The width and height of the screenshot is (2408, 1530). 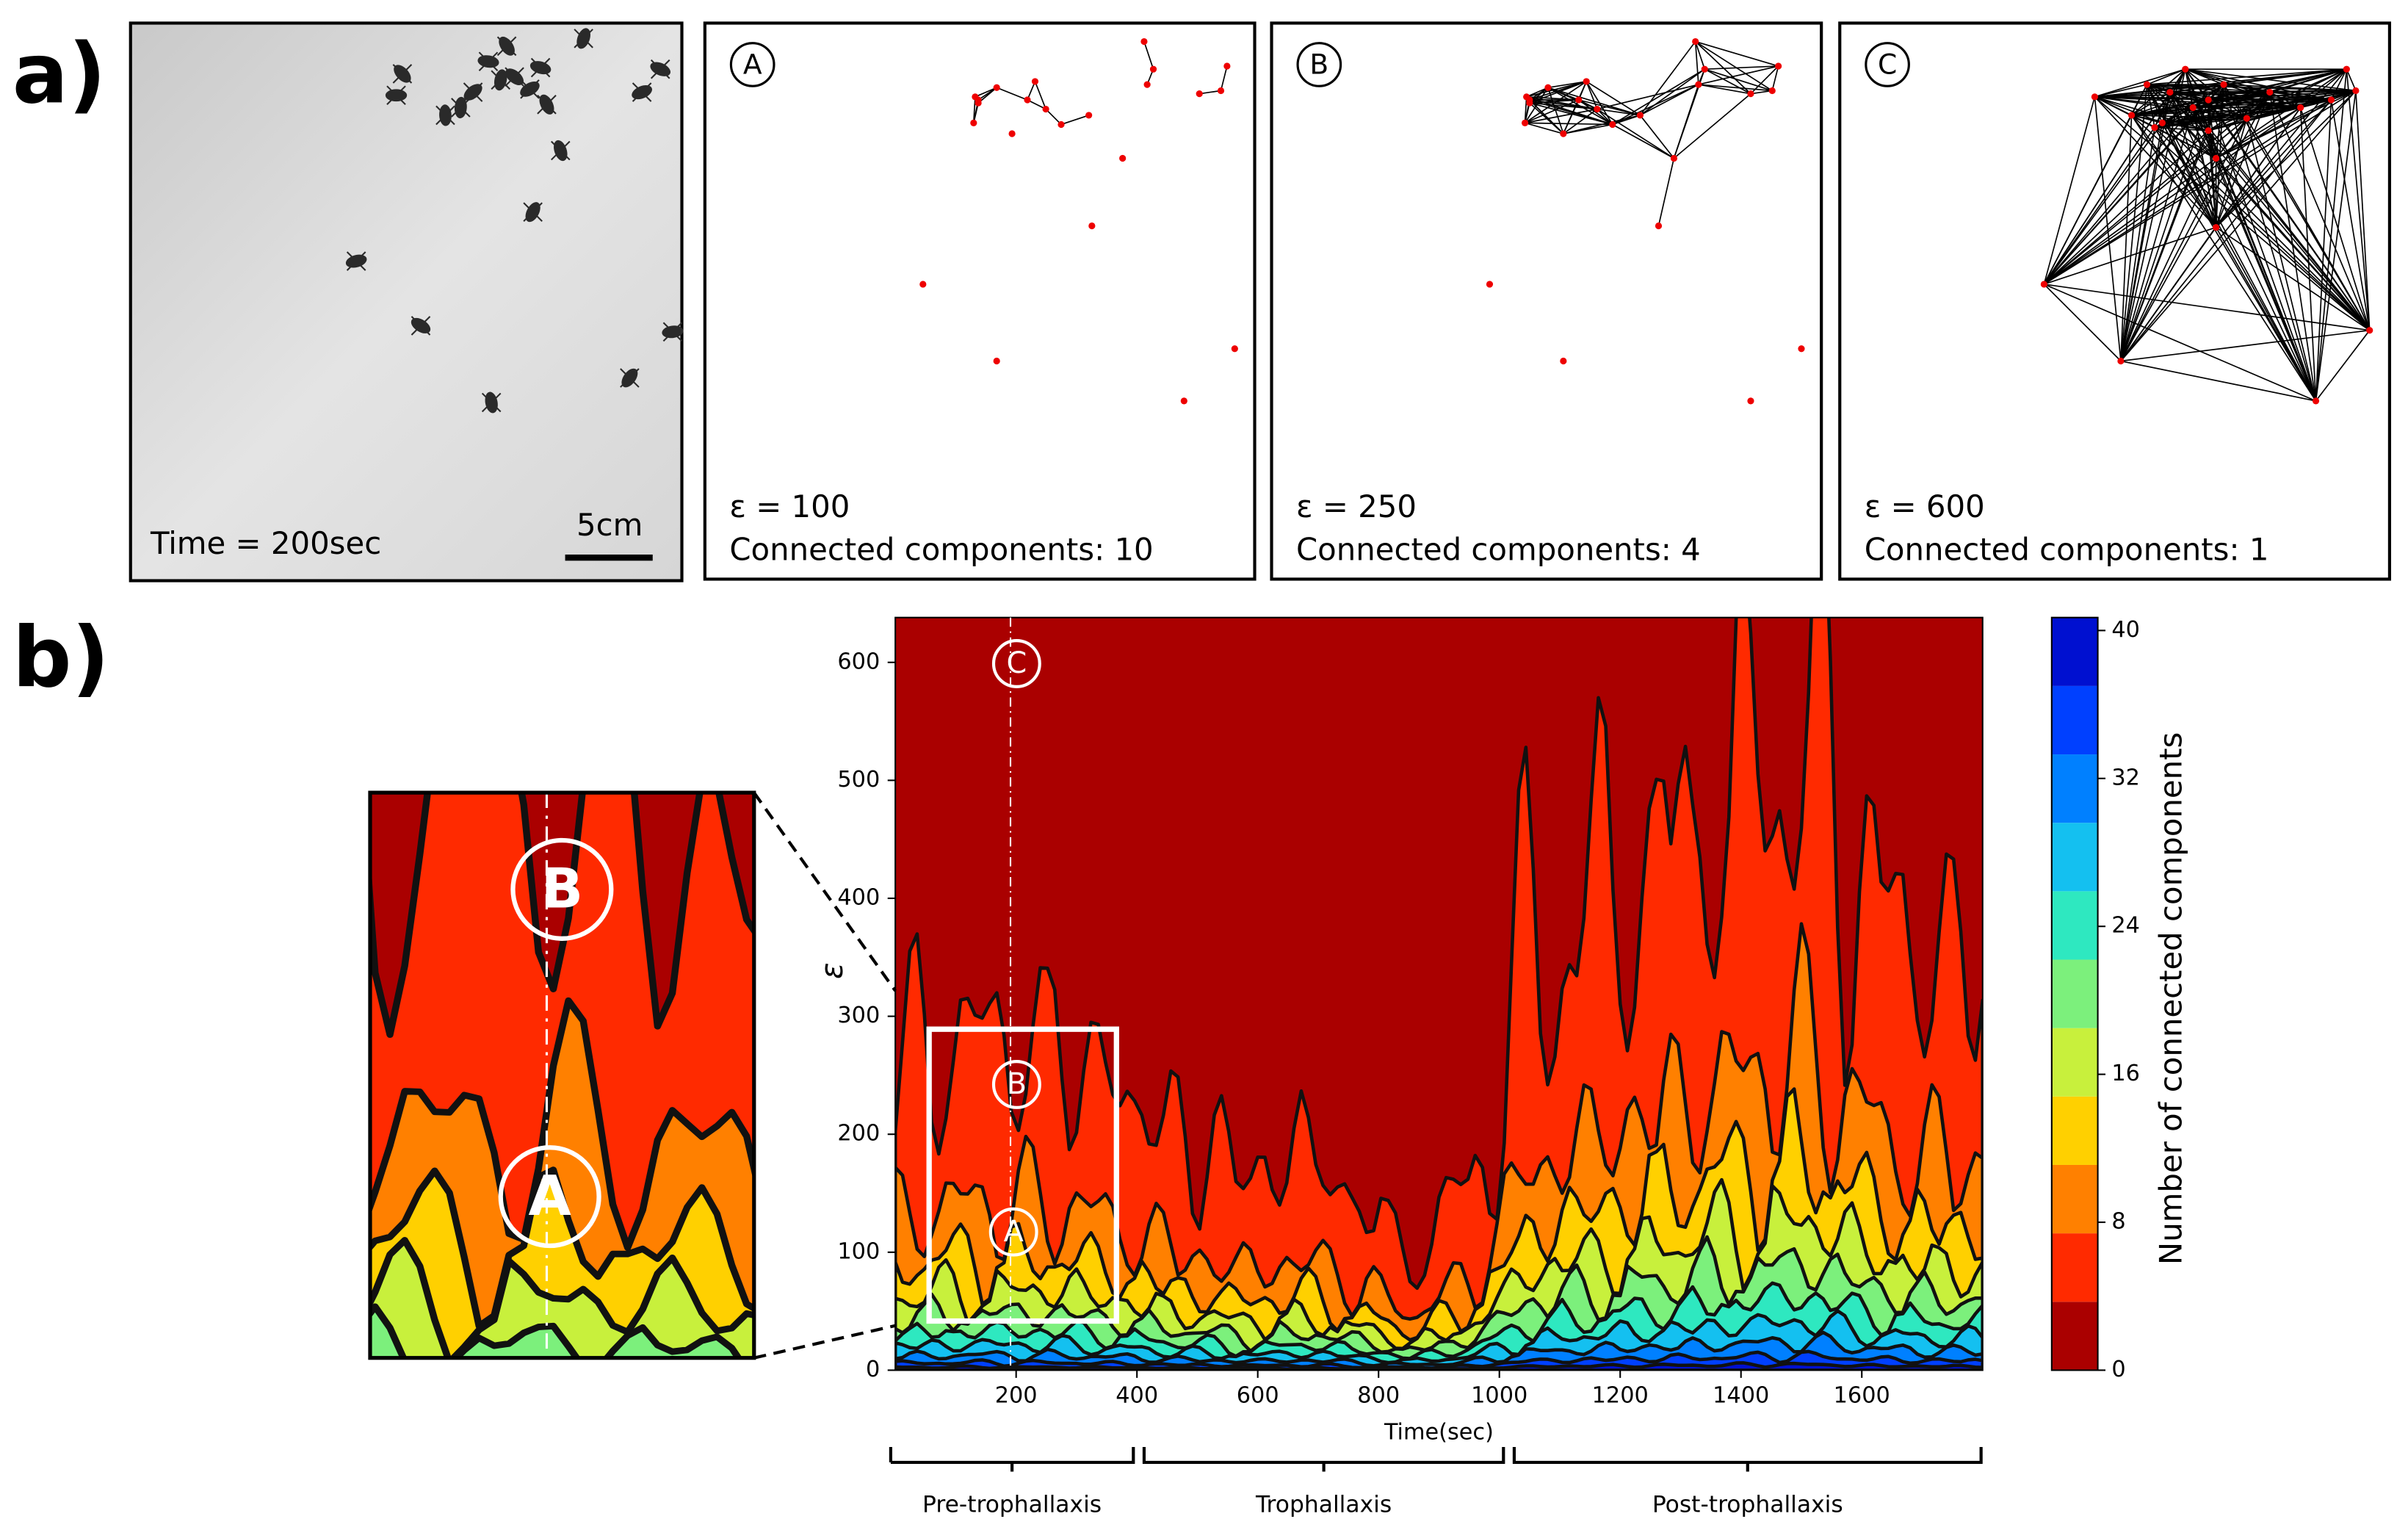 What do you see at coordinates (1323, 1504) in the screenshot?
I see `phase-label: Trophallaxis` at bounding box center [1323, 1504].